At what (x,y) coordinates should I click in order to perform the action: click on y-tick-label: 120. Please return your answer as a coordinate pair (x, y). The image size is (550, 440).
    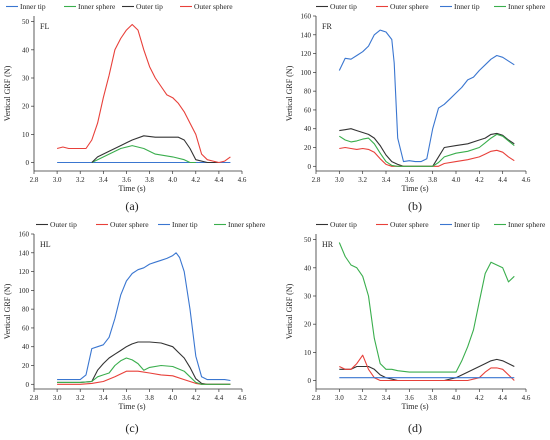
    Looking at the image, I should click on (306, 54).